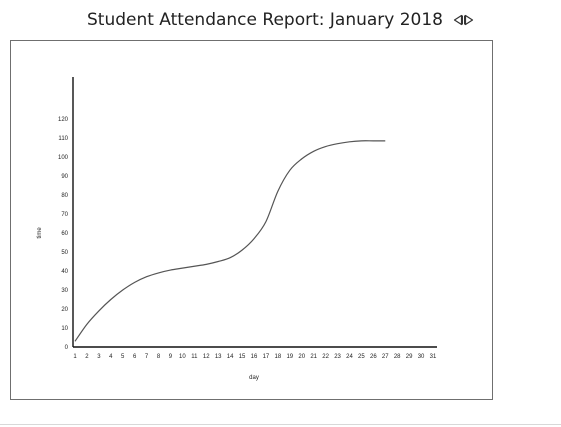 The width and height of the screenshot is (561, 427). Describe the element at coordinates (123, 357) in the screenshot. I see `x-tick-label: 5` at that location.